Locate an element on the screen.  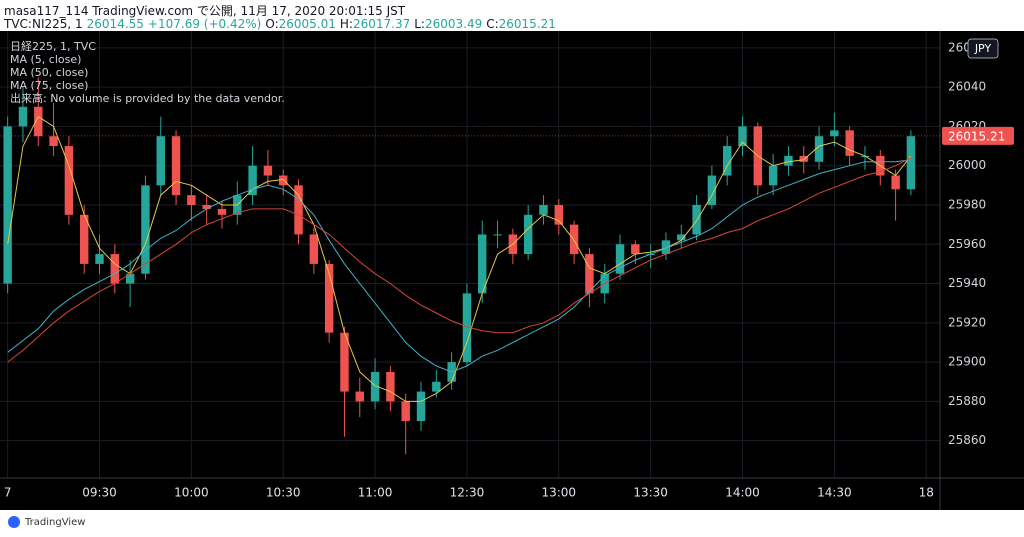
currency-box is located at coordinates (983, 48).